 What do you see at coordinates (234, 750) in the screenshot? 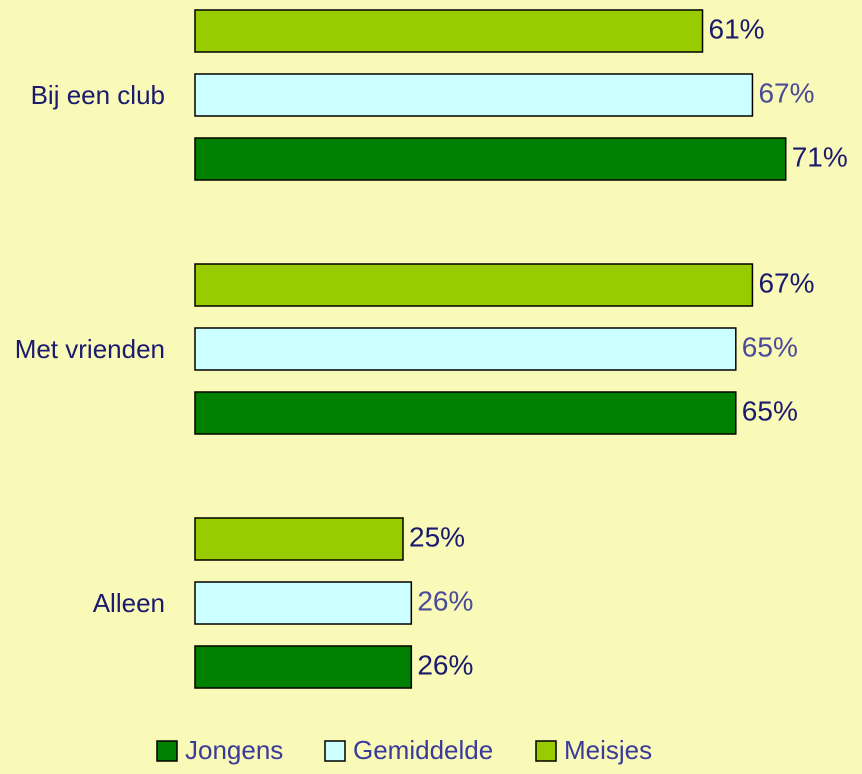
I see `legend-label: Jongens` at bounding box center [234, 750].